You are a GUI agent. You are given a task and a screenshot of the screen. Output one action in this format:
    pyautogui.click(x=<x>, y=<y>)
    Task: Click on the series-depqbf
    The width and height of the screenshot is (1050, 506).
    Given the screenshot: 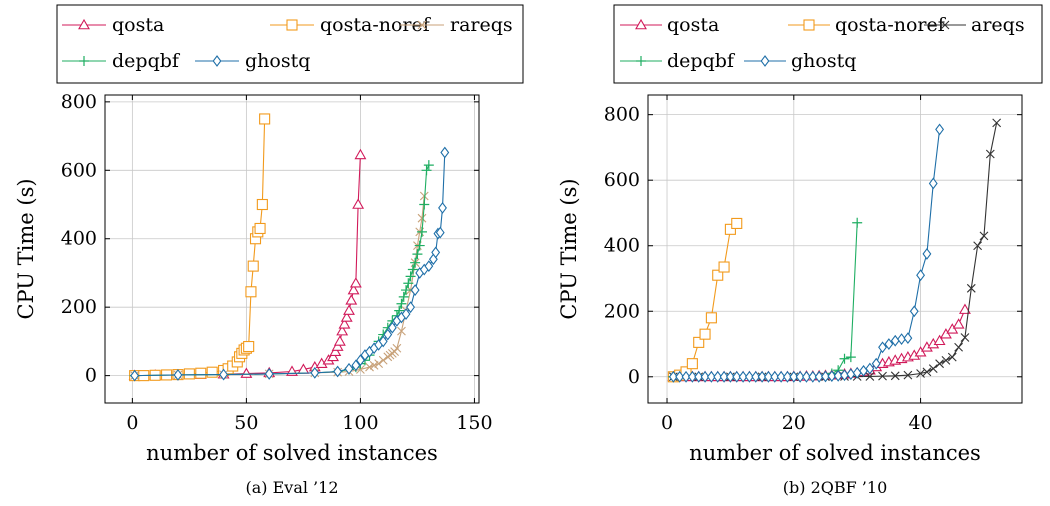 What is the action you would take?
    pyautogui.click(x=281, y=270)
    